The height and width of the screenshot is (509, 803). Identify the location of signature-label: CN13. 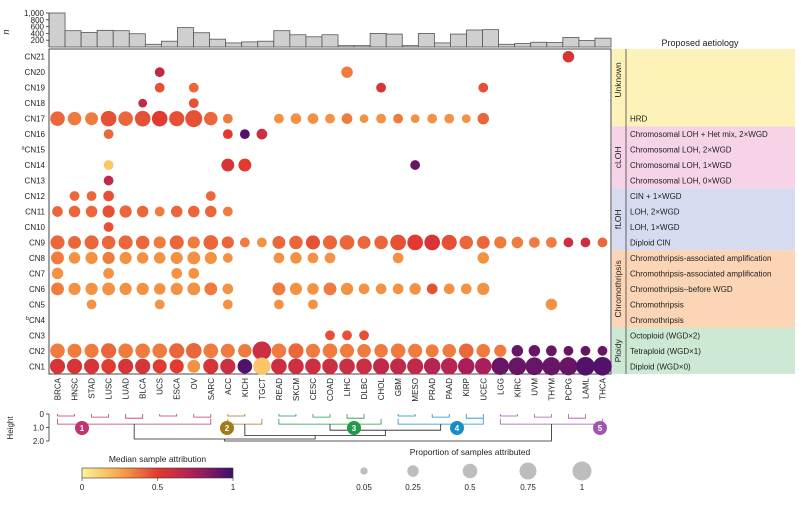
(35, 181).